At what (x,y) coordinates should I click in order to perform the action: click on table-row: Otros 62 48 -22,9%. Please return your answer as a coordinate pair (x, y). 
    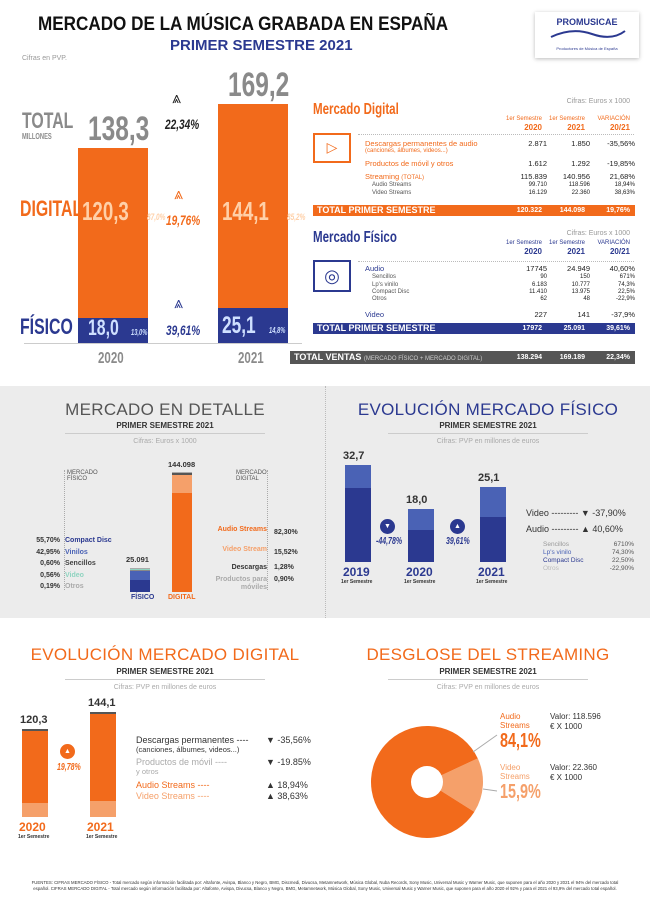
    Looking at the image, I should click on (503, 299).